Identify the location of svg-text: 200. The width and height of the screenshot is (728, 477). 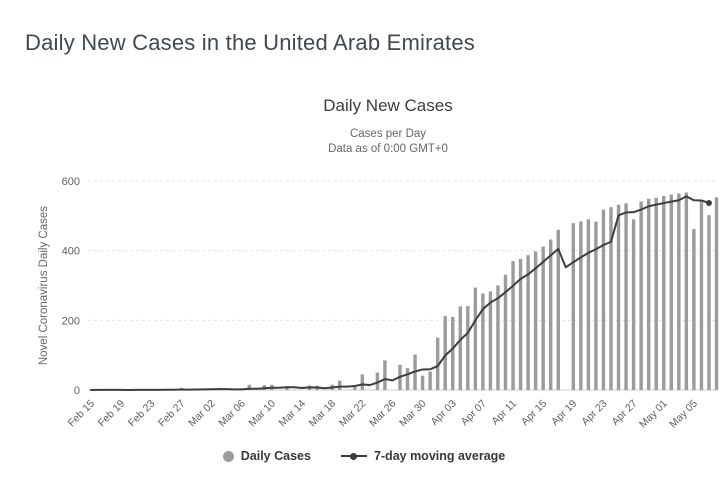
(71, 321).